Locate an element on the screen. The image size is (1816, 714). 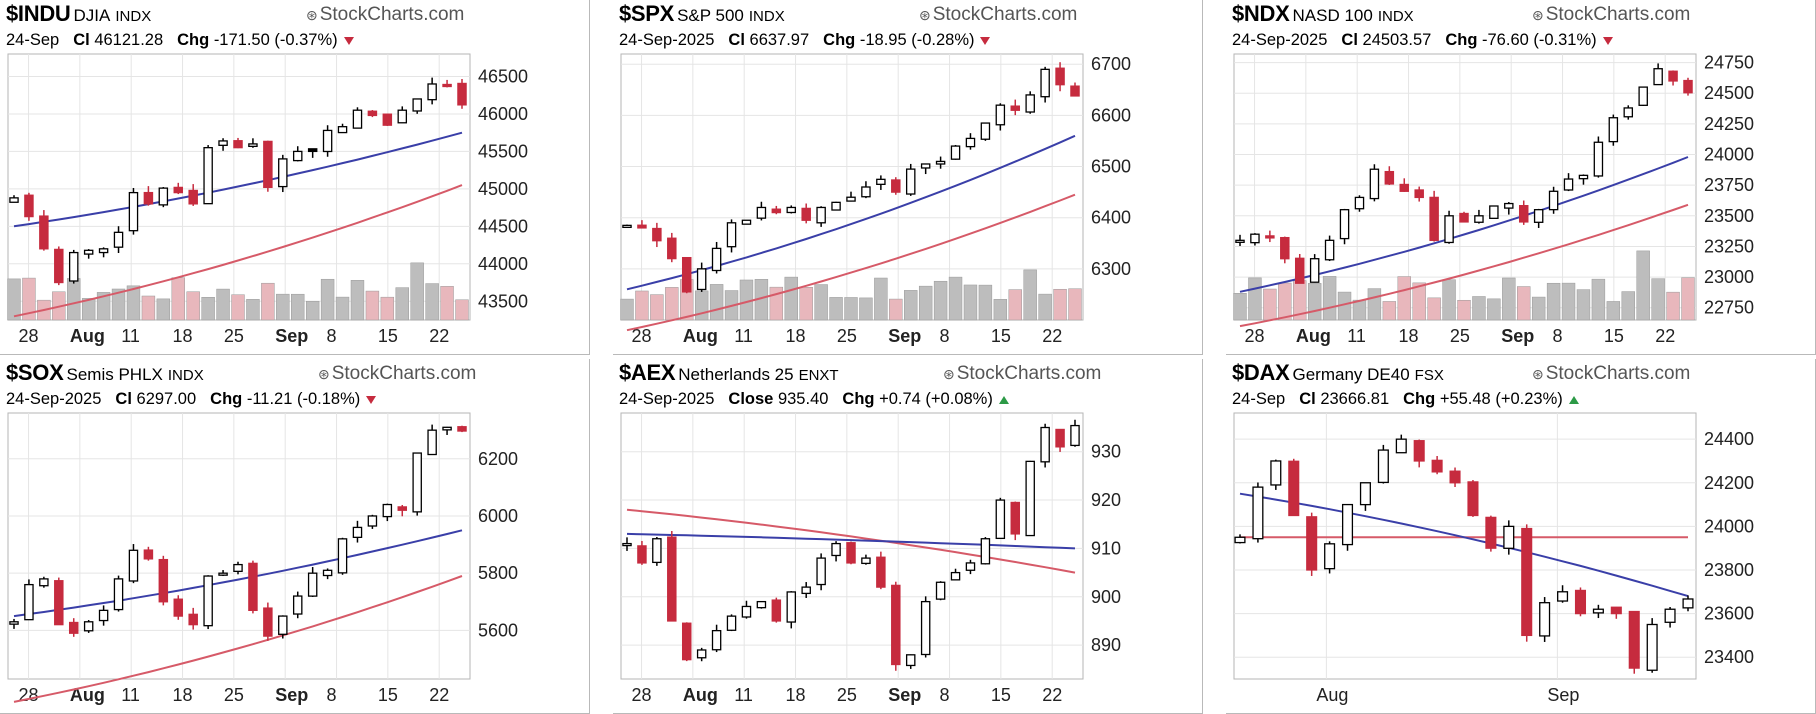
y-tick-label: 24250 is located at coordinates (1729, 124).